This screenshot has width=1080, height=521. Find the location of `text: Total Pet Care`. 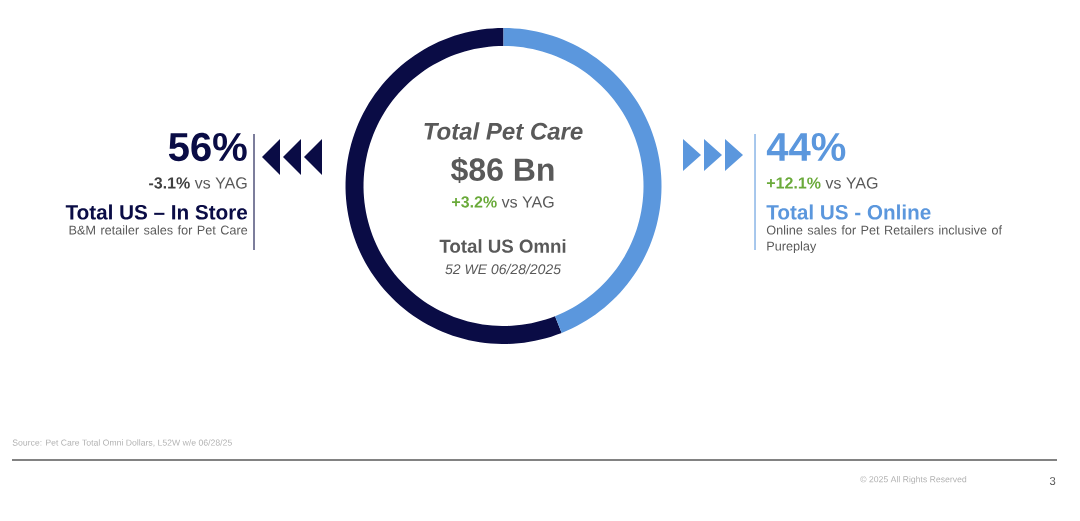

text: Total Pet Care is located at coordinates (503, 131).